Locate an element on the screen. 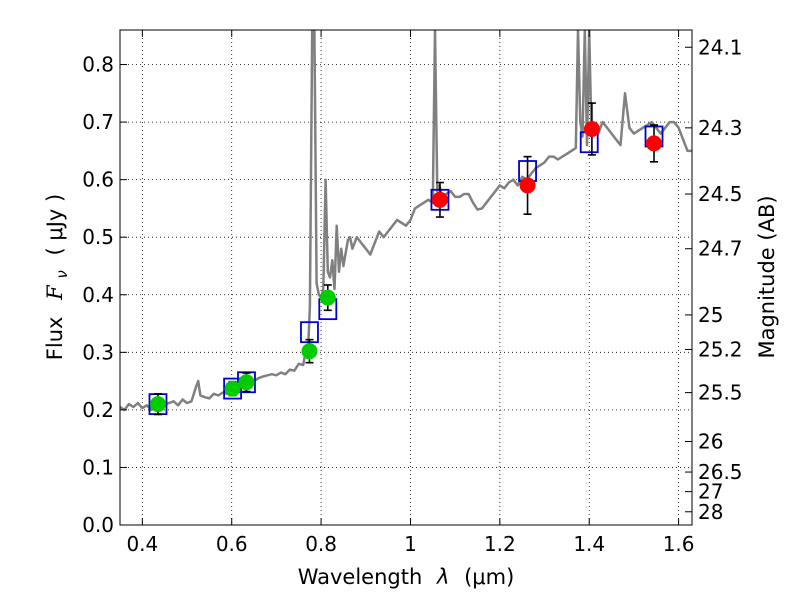  mag-tick-label: 25.5 is located at coordinates (720, 393).